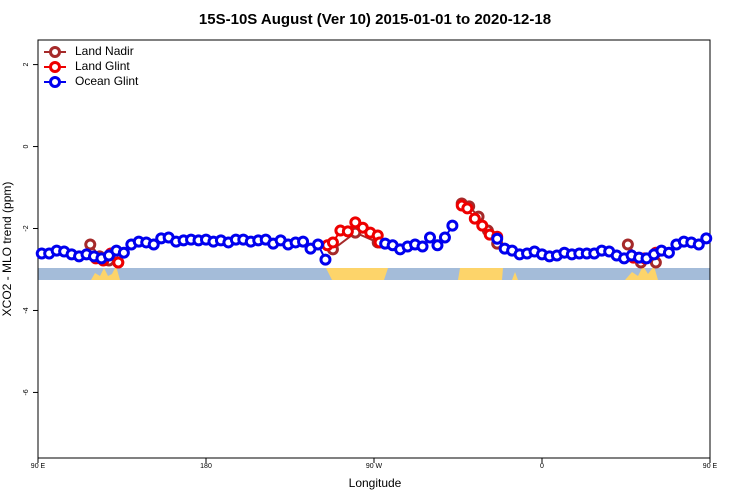 This screenshot has height=500, width=750. Describe the element at coordinates (206, 466) in the screenshot. I see `x-tick-label: 180` at that location.